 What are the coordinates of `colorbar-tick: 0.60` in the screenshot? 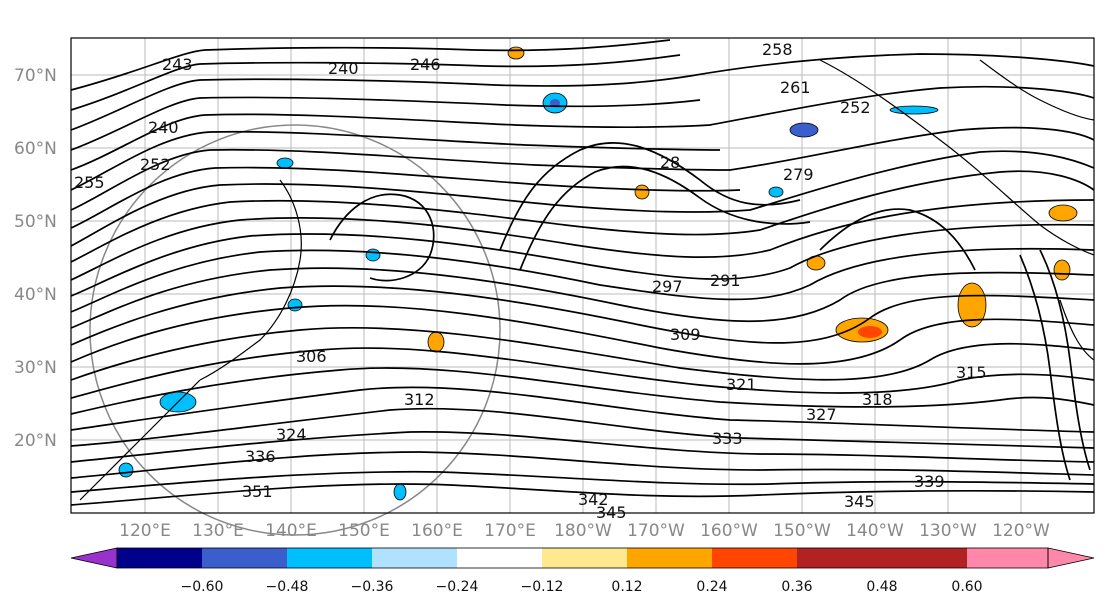 It's located at (966, 587).